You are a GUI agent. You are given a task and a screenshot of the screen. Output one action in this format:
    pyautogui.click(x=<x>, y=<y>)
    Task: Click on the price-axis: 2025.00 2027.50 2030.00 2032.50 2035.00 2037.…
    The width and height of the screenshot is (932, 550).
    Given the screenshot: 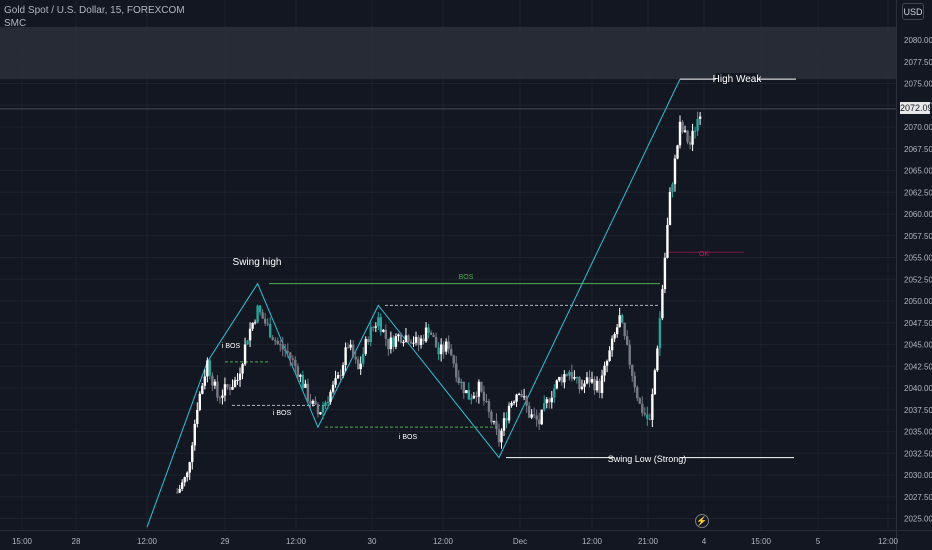 What is the action you would take?
    pyautogui.click(x=914, y=275)
    